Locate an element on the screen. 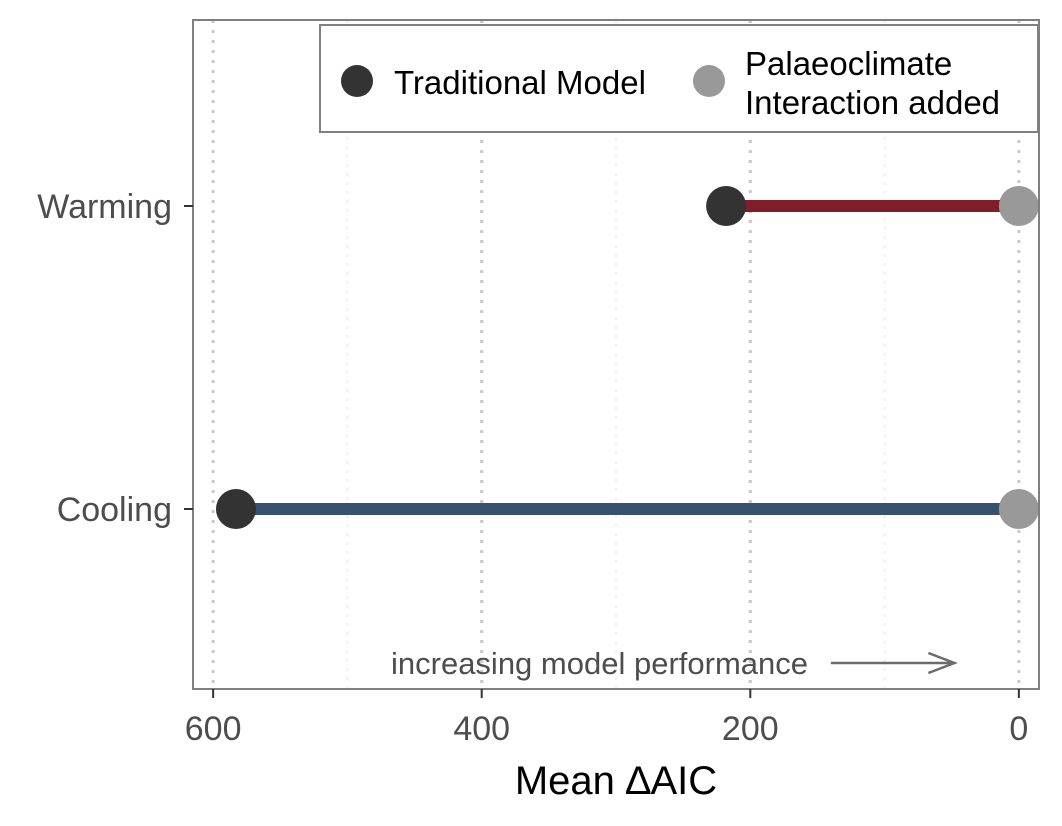 The width and height of the screenshot is (1062, 826). legend-key-traditional-model is located at coordinates (357, 81).